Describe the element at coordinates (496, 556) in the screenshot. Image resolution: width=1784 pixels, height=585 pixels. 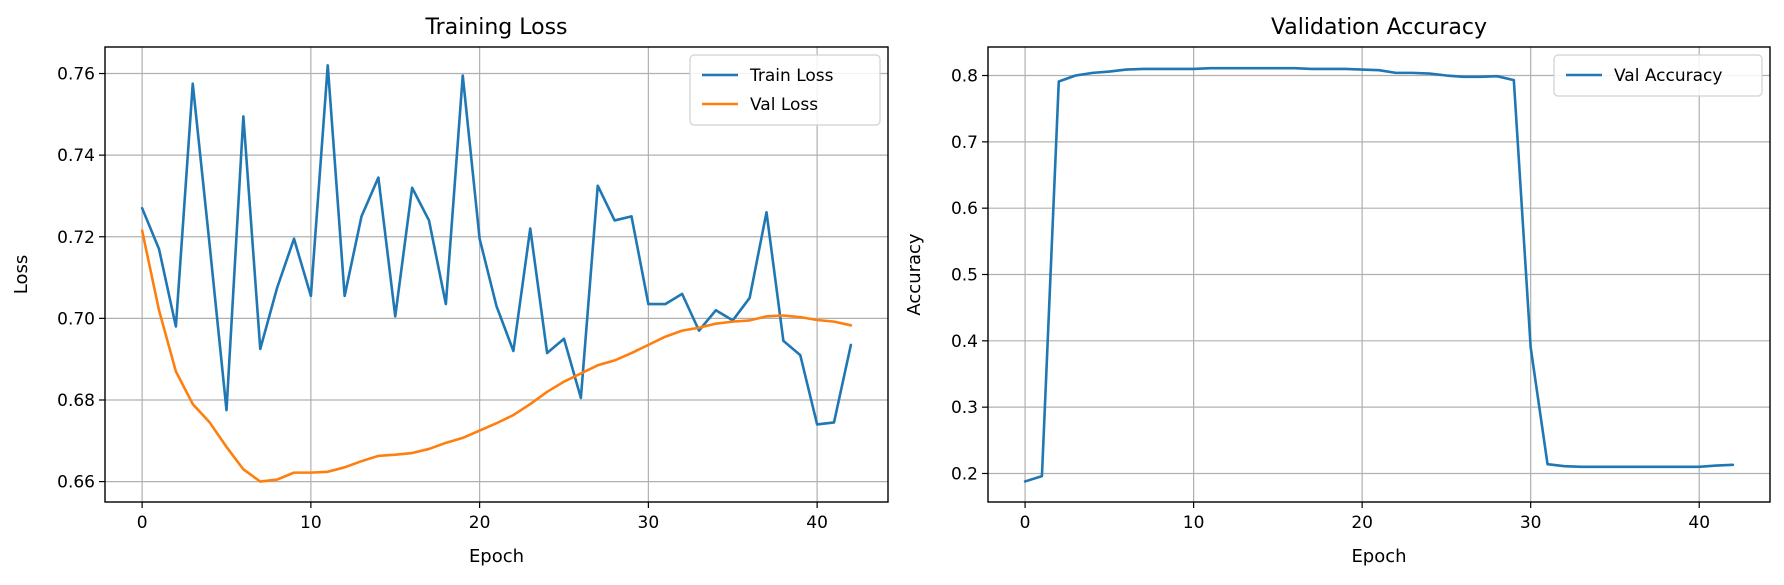
I see `training-loss-x-axis-label: Epoch` at that location.